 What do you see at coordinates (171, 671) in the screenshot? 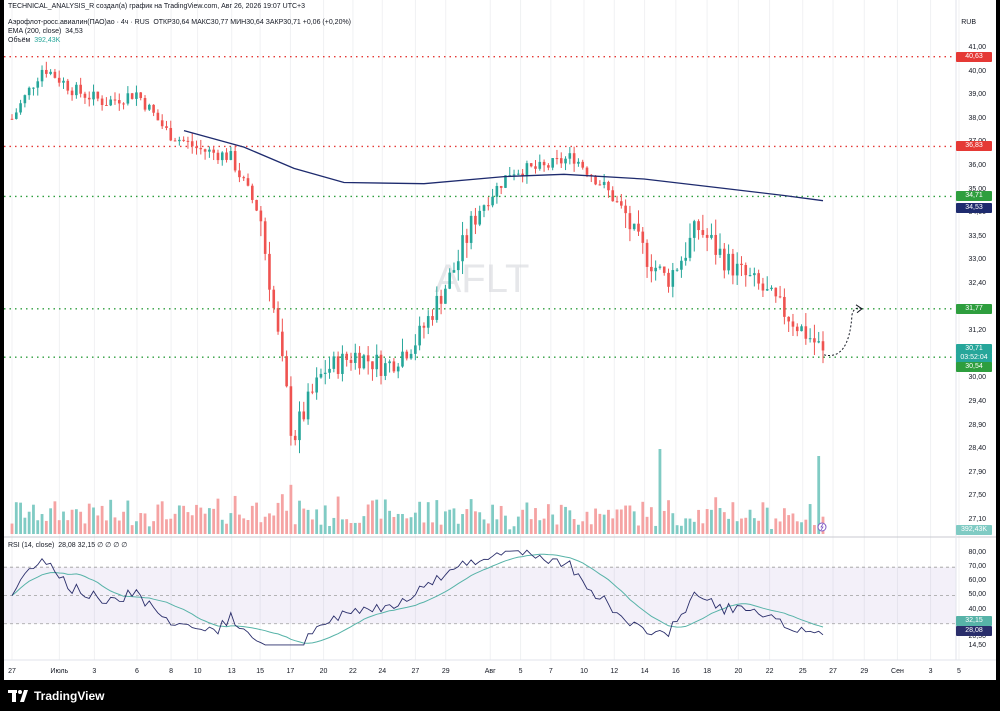
I see `x-tick-4: 8` at bounding box center [171, 671].